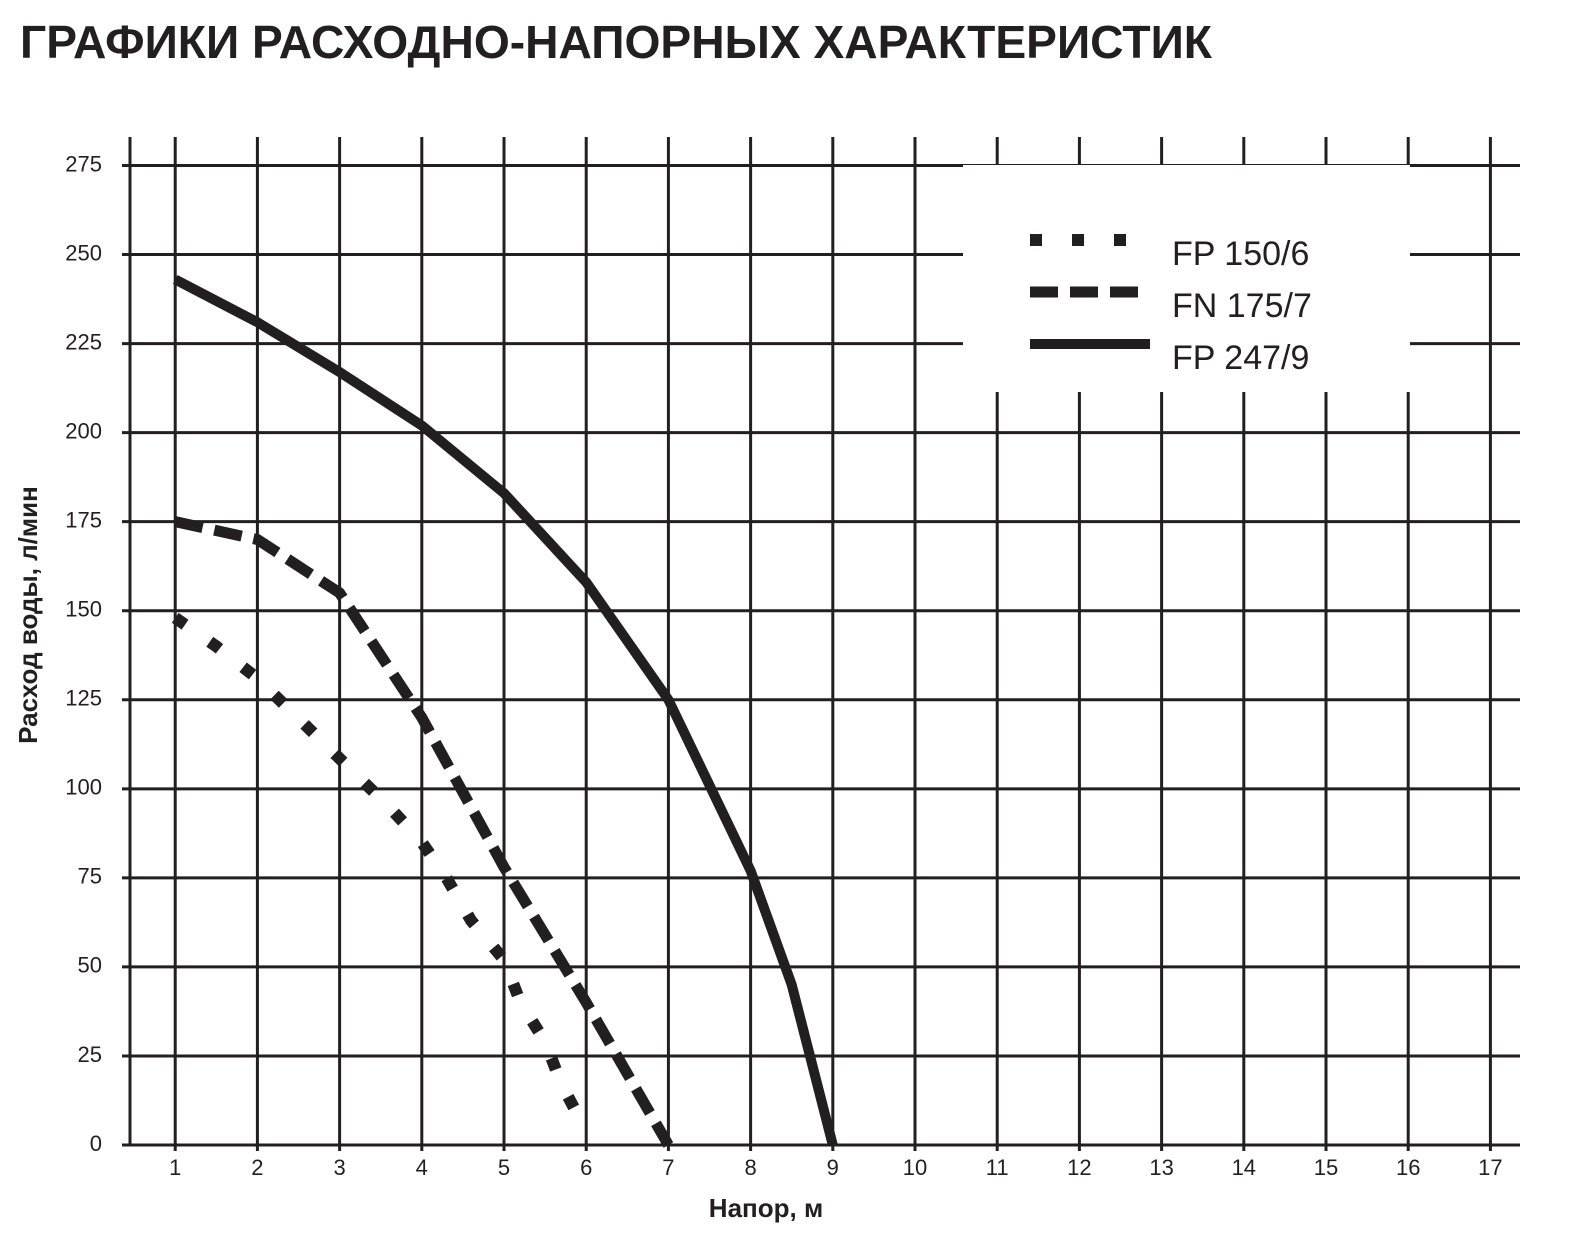  I want to click on x-tick-label: 8, so click(750, 1167).